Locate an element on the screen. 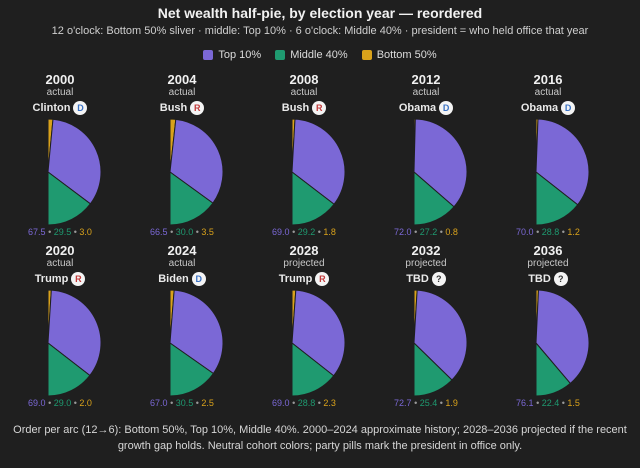  value-top10: 72.7 is located at coordinates (403, 403).